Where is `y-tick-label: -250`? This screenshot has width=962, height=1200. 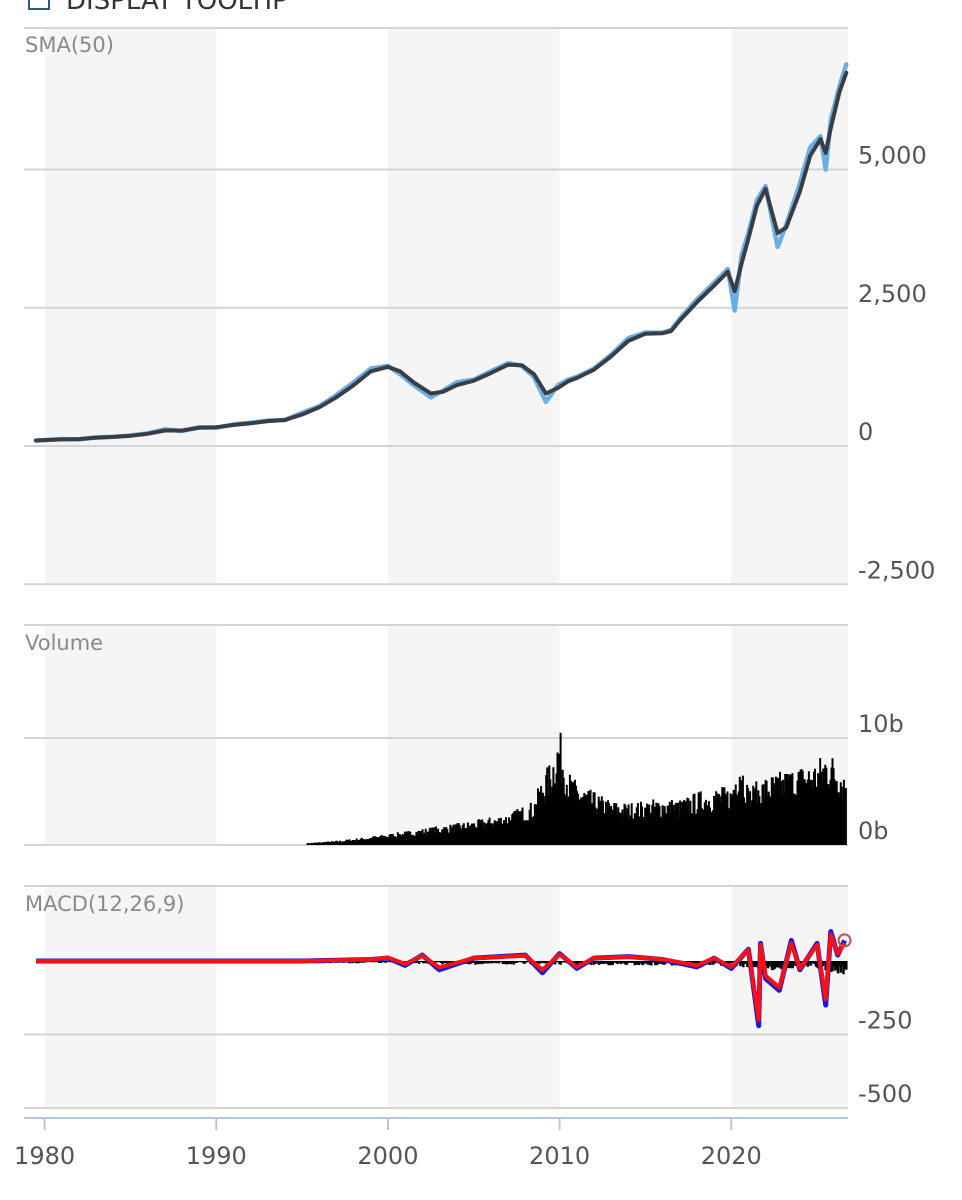 y-tick-label: -250 is located at coordinates (885, 1021).